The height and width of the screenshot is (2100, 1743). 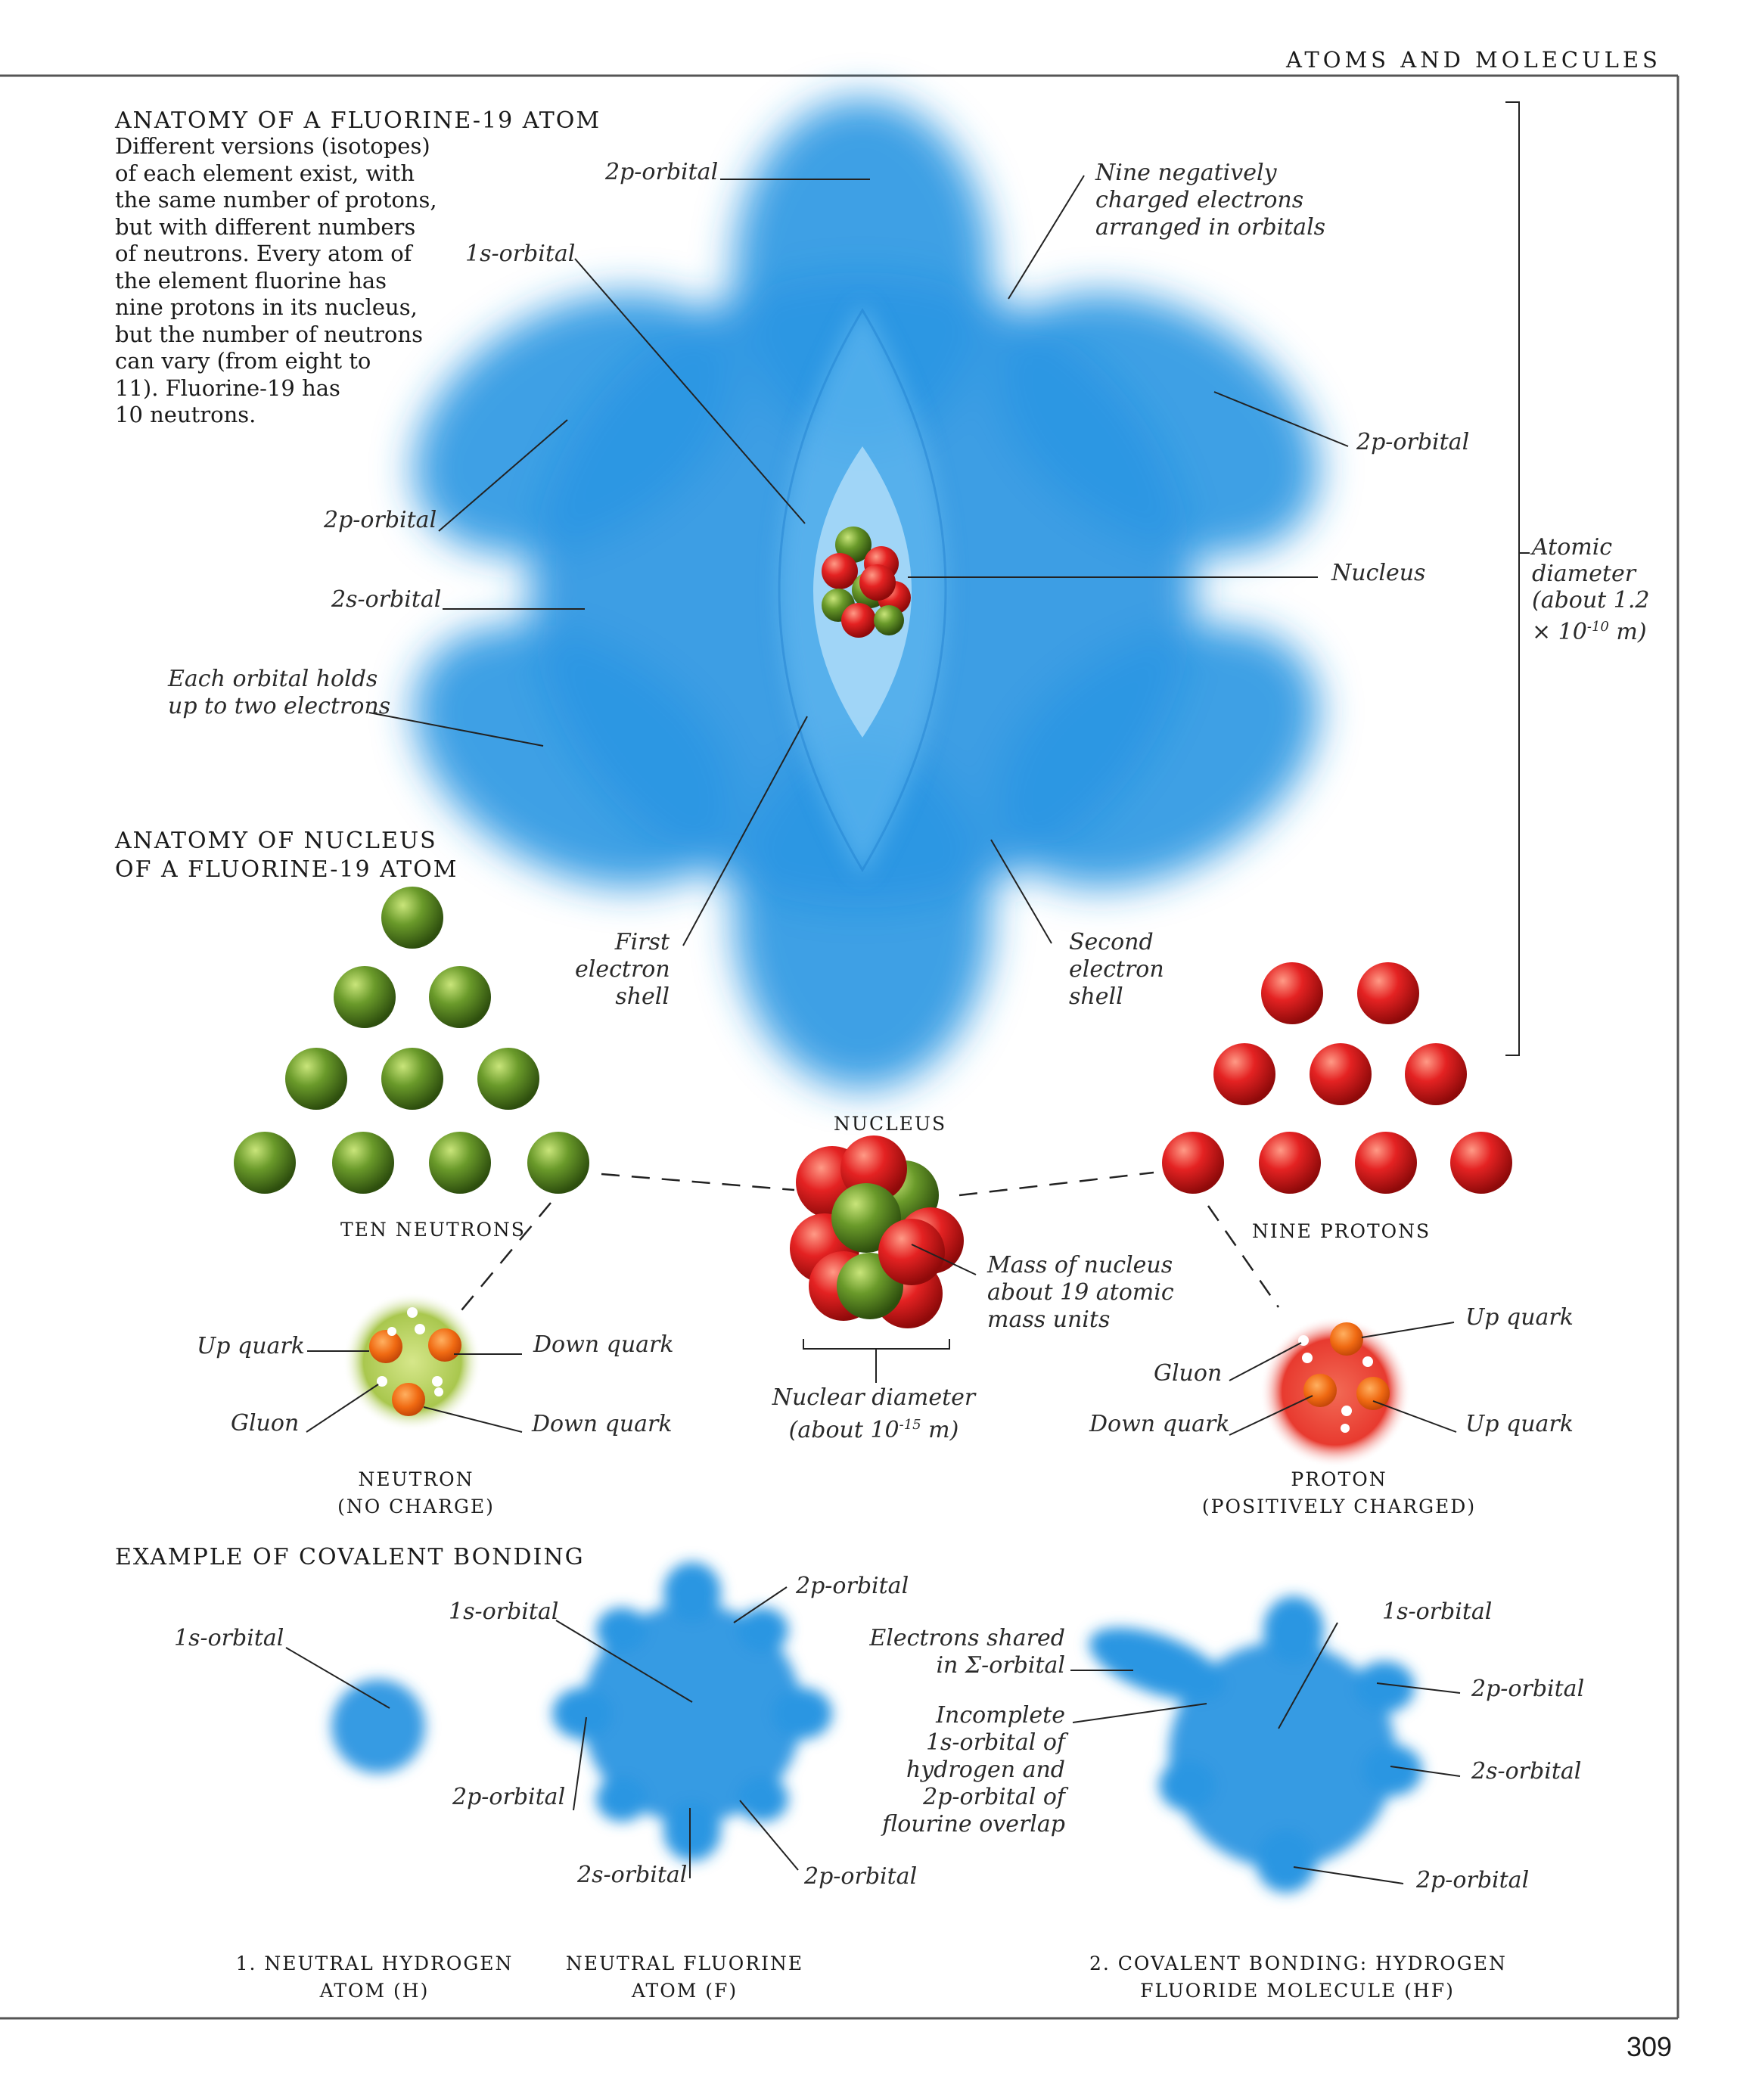 What do you see at coordinates (1591, 589) in the screenshot?
I see `label-atomic-diameter: Atomic diameter (about 1.2 × 10-10 m)` at bounding box center [1591, 589].